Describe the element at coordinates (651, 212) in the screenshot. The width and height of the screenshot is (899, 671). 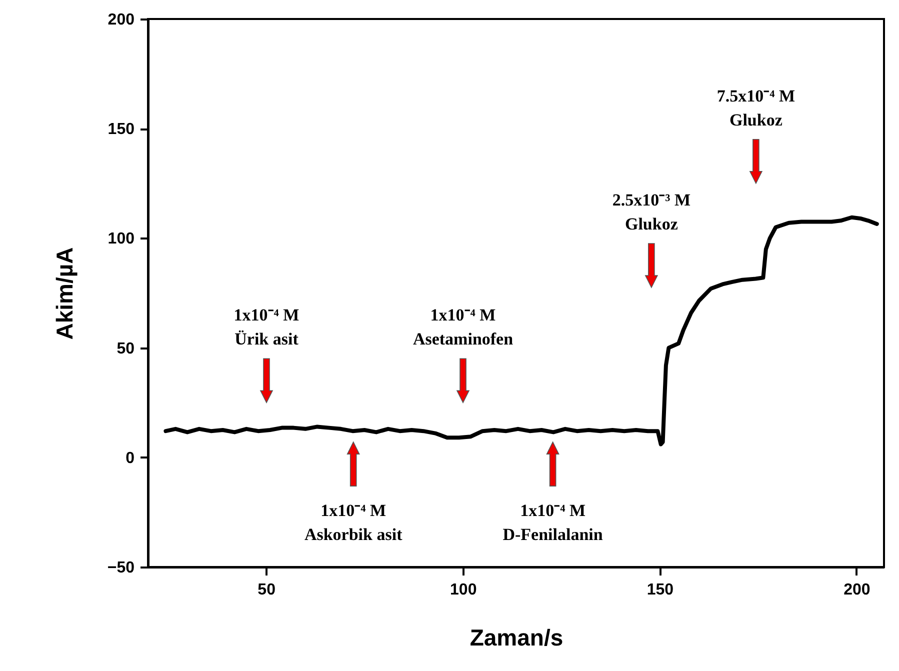
I see `annotation: 2.5x10⁻³ M Glukoz` at that location.